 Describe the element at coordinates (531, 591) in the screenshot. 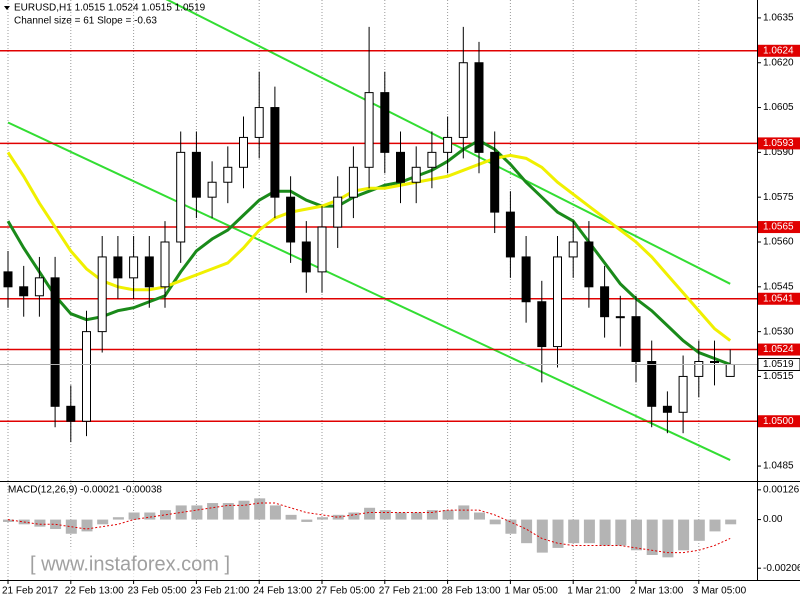

I see `x-tick-label: 1 Mar 05:00` at that location.